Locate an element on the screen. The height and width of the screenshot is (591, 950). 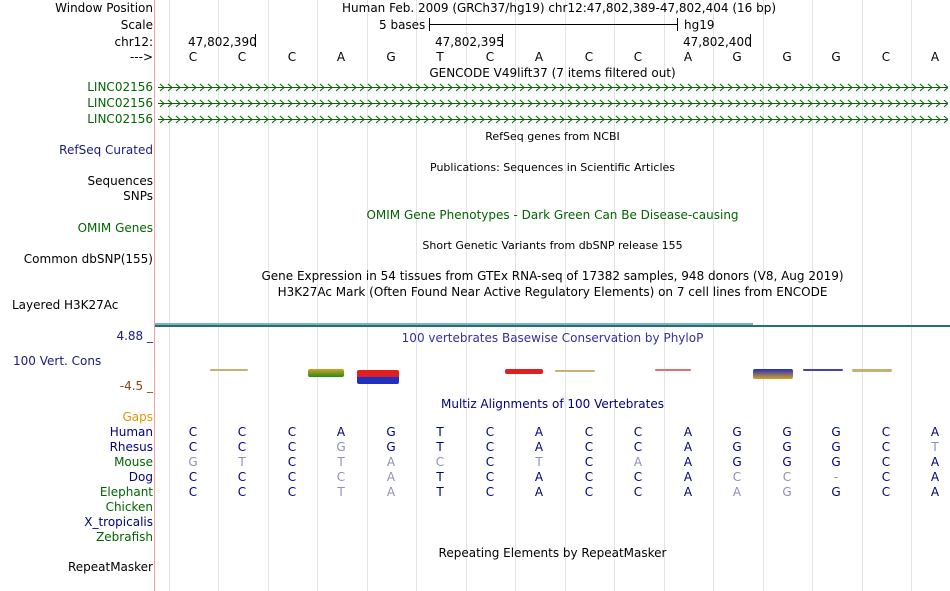
label-zebrafish: Zebrafish is located at coordinates (124, 537).